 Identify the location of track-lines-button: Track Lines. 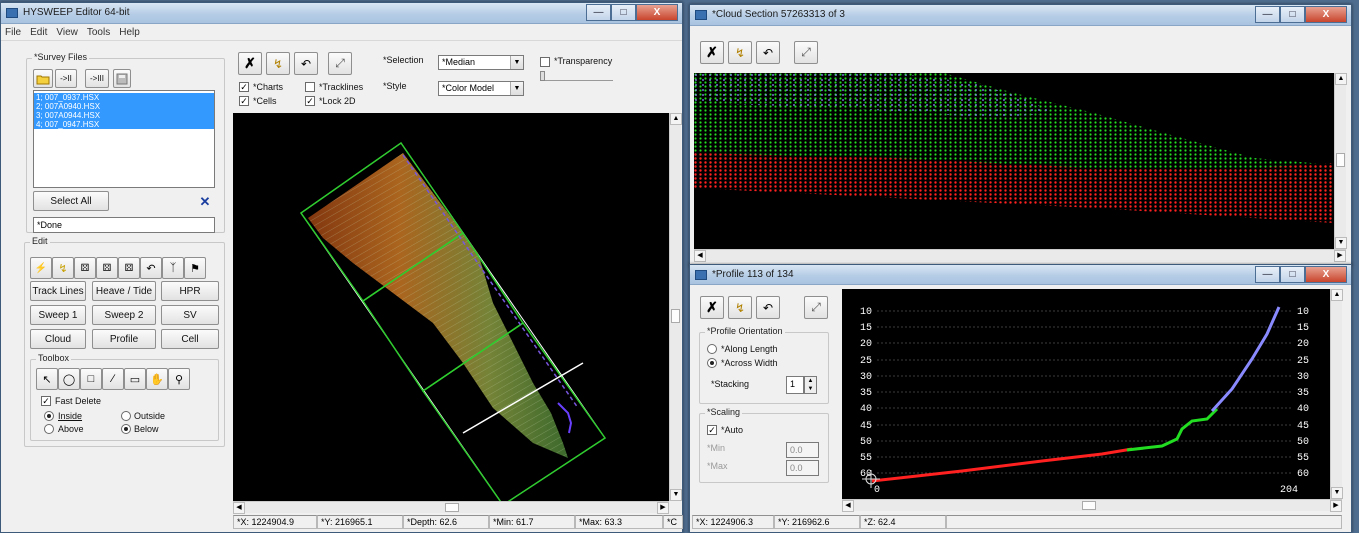
(58, 291).